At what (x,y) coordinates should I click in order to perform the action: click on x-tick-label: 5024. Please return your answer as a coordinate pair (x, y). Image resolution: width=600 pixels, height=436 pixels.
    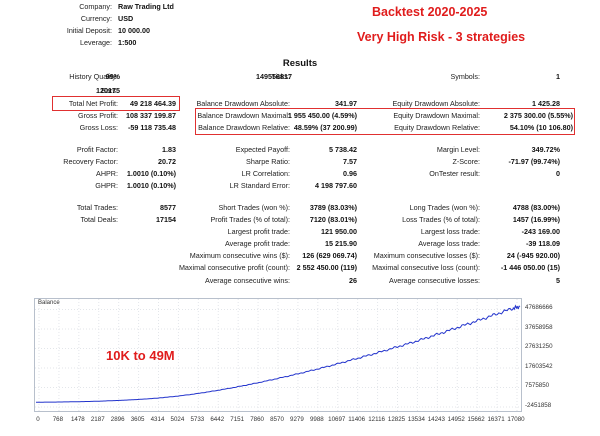
    Looking at the image, I should click on (177, 419).